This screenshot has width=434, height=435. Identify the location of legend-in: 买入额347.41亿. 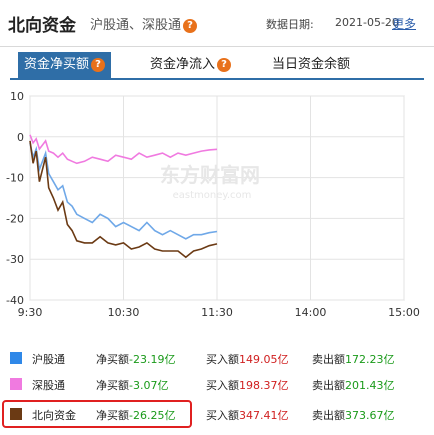
(247, 415).